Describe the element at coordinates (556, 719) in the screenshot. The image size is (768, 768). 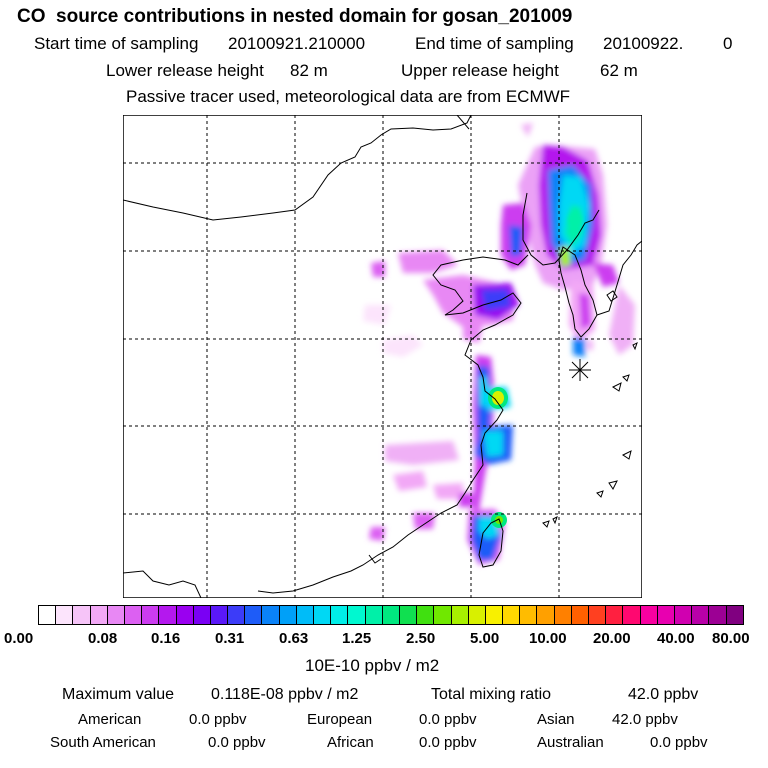
I see `region-name: Asian` at that location.